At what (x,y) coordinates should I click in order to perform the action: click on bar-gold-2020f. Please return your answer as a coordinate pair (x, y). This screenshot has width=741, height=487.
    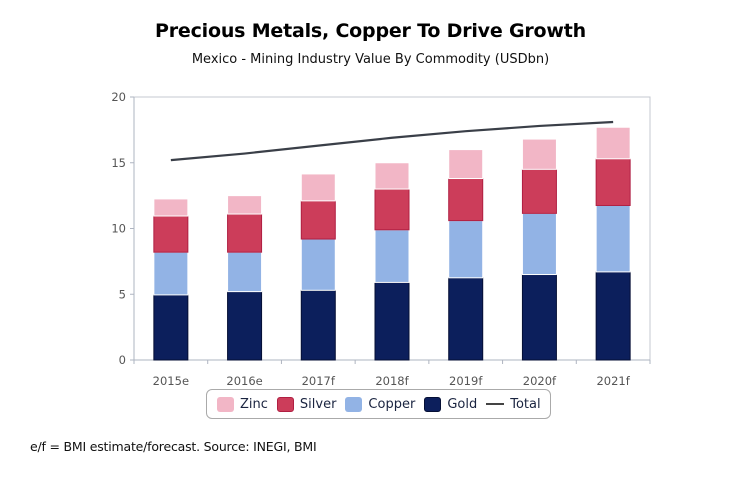
    Looking at the image, I should click on (539, 317).